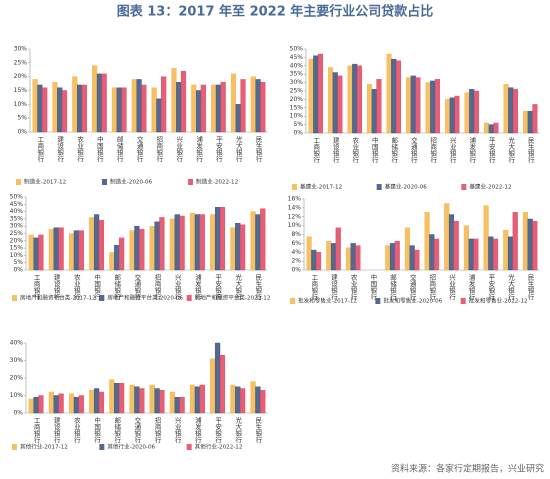 This screenshot has width=550, height=479. I want to click on legend-label: 房地产和融资平台类-2020-06, so click(145, 298).